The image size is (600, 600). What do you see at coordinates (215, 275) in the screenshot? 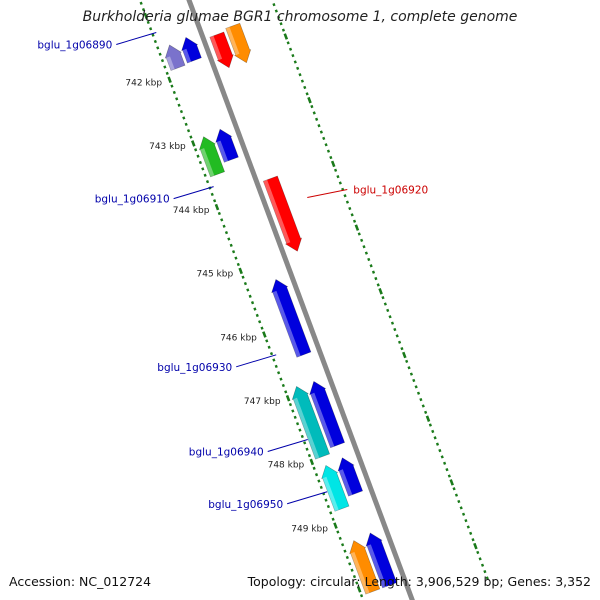
I see `scale-tick-label: 745 kbp` at bounding box center [215, 275].